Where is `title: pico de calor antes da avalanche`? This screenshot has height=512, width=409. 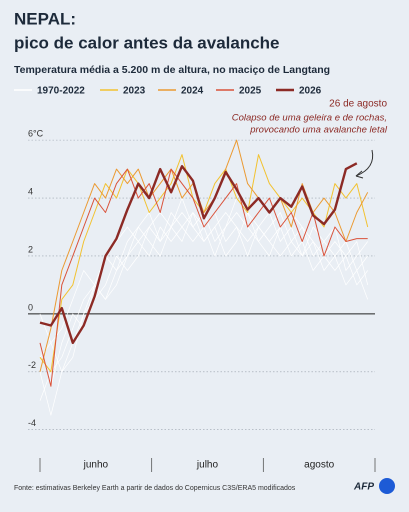
title: pico de calor antes da avalanche is located at coordinates (147, 42).